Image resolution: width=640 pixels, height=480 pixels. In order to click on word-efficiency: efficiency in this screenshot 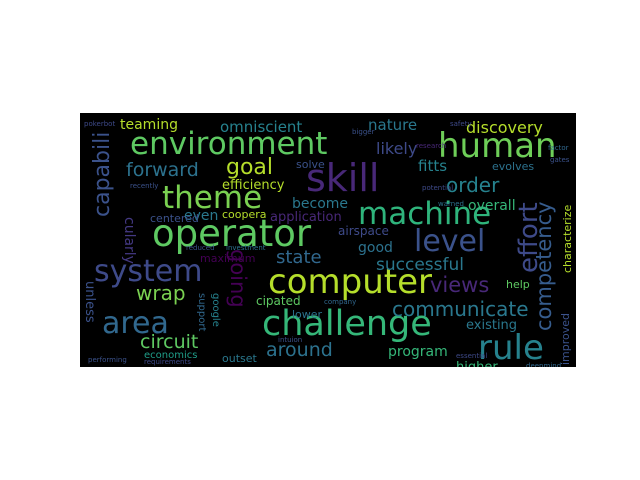, I will do `click(253, 185)`.